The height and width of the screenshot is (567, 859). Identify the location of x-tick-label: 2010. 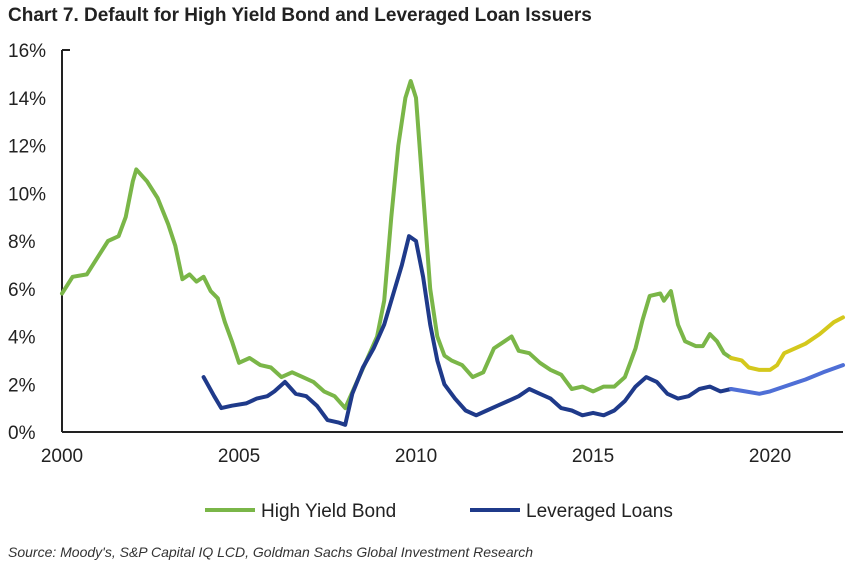
(416, 456).